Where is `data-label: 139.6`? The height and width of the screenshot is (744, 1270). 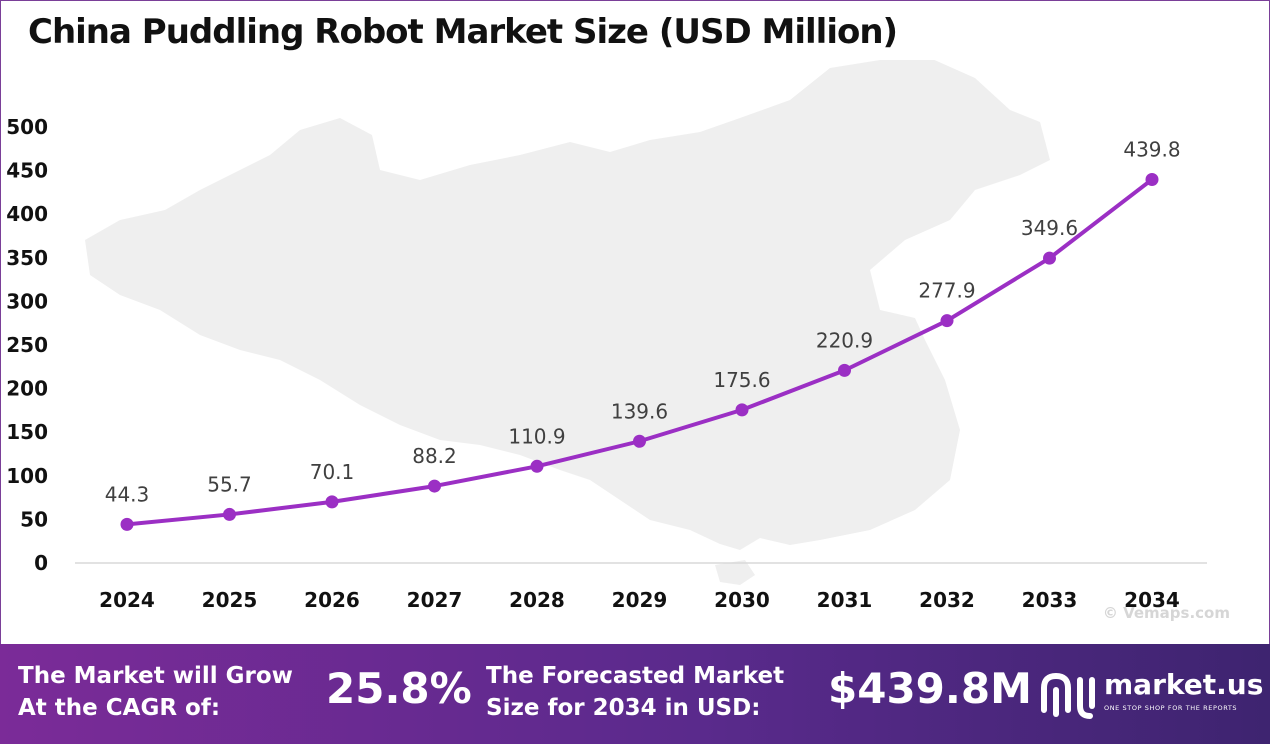
data-label: 139.6 is located at coordinates (639, 411).